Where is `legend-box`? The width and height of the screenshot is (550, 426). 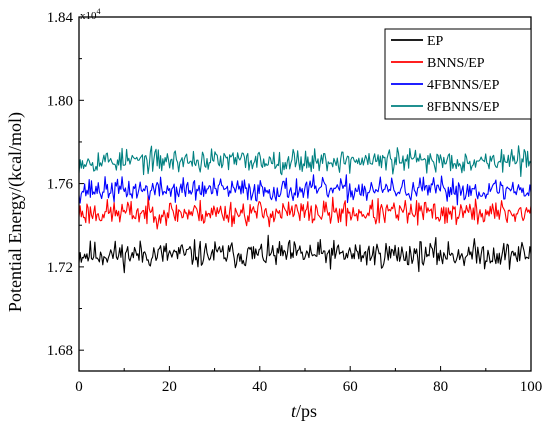 legend-box is located at coordinates (458, 74).